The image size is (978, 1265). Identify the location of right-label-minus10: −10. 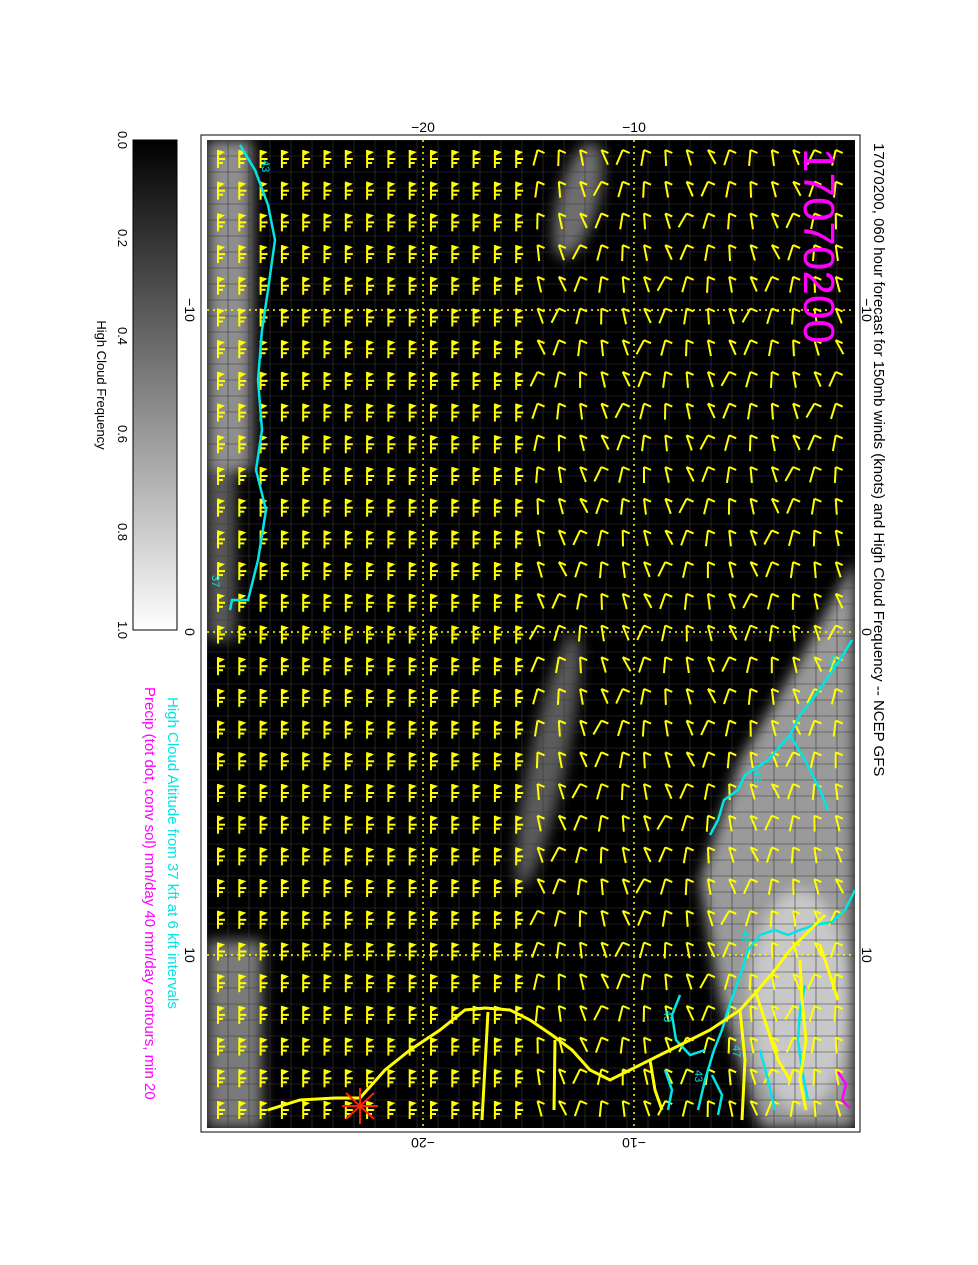
(867, 310).